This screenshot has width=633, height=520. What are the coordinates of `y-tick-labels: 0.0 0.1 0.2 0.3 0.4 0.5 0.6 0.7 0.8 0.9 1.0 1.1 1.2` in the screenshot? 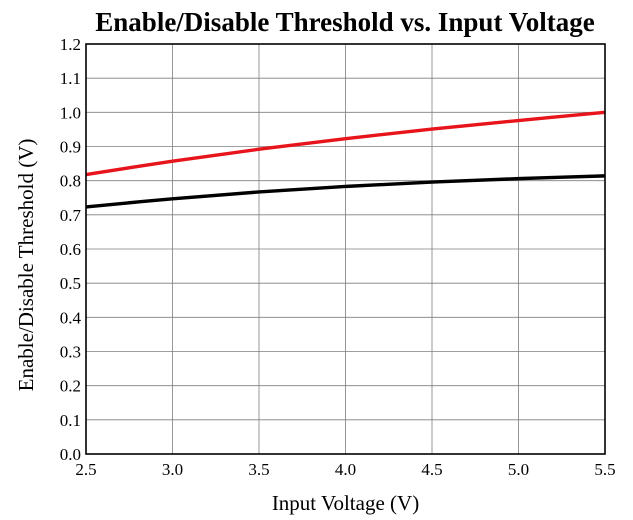 It's located at (71, 249).